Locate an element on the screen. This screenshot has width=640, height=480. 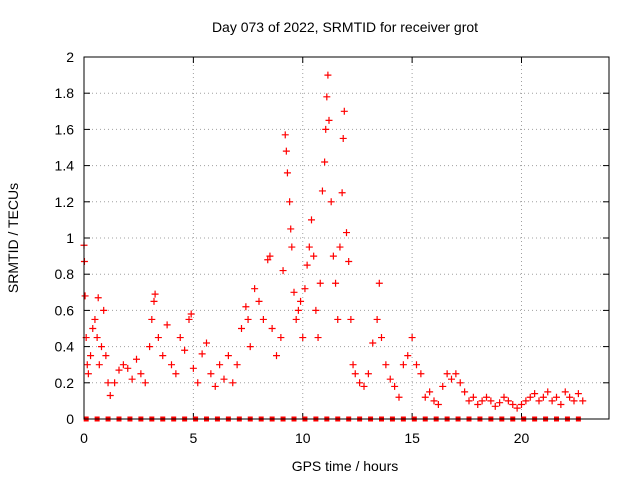
y-tick-label: 0.4 is located at coordinates (65, 347).